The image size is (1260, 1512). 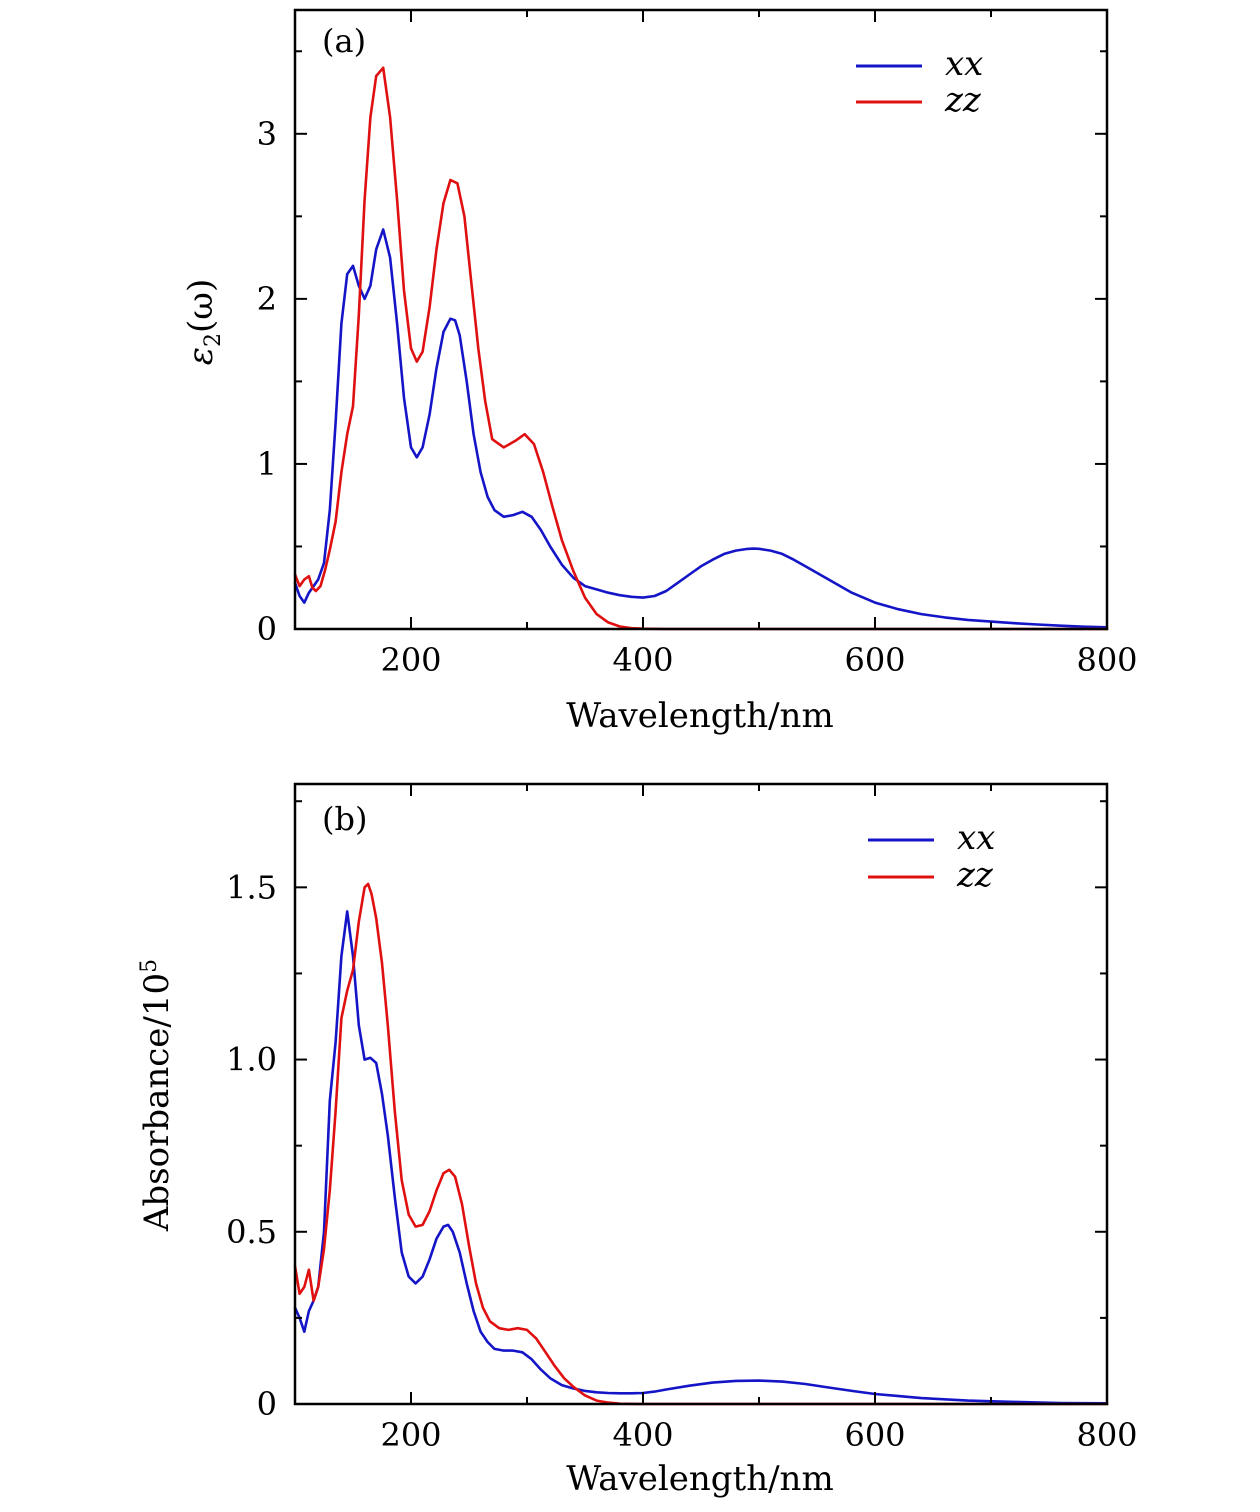 What do you see at coordinates (213, 340) in the screenshot?
I see `panel-a-y-axis-title-sub: 2` at bounding box center [213, 340].